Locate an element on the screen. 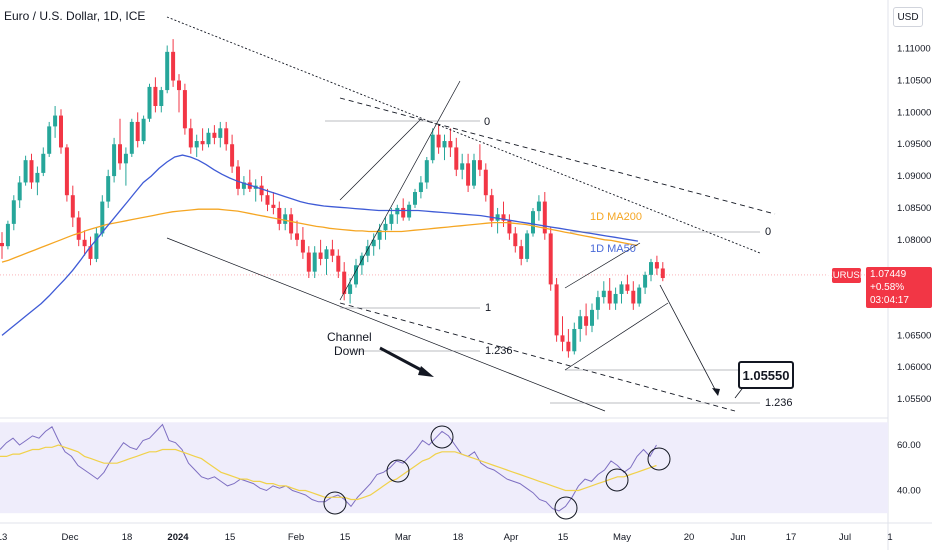 The width and height of the screenshot is (932, 550). time-tick-label: Mar is located at coordinates (403, 537).